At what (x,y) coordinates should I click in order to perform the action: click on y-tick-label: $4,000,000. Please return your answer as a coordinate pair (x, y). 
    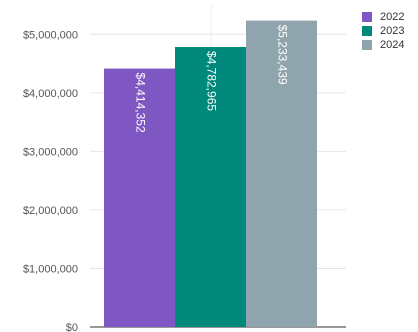
    Looking at the image, I should click on (50, 94).